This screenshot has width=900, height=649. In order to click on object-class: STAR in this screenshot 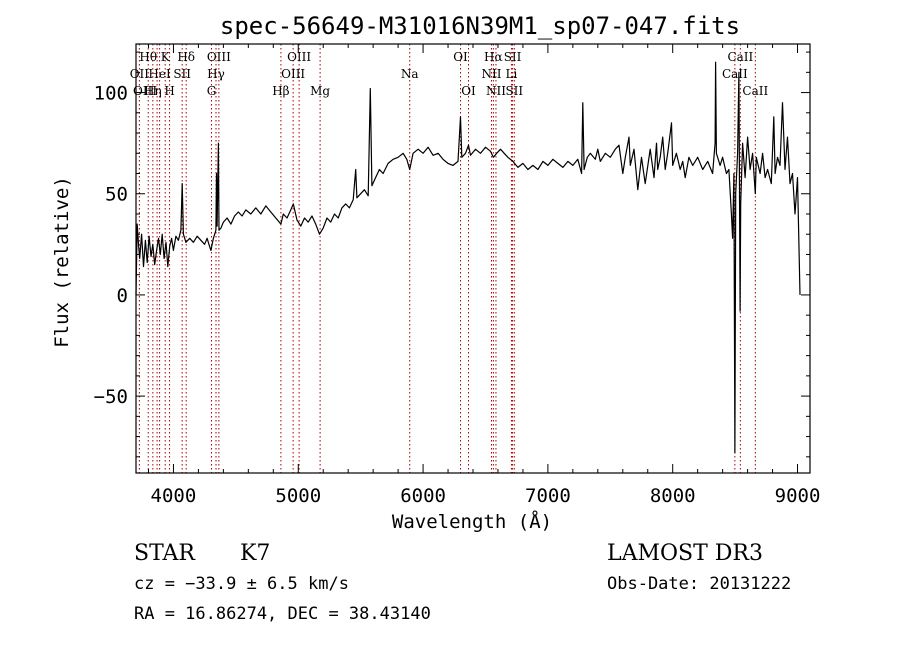, I will do `click(165, 553)`.